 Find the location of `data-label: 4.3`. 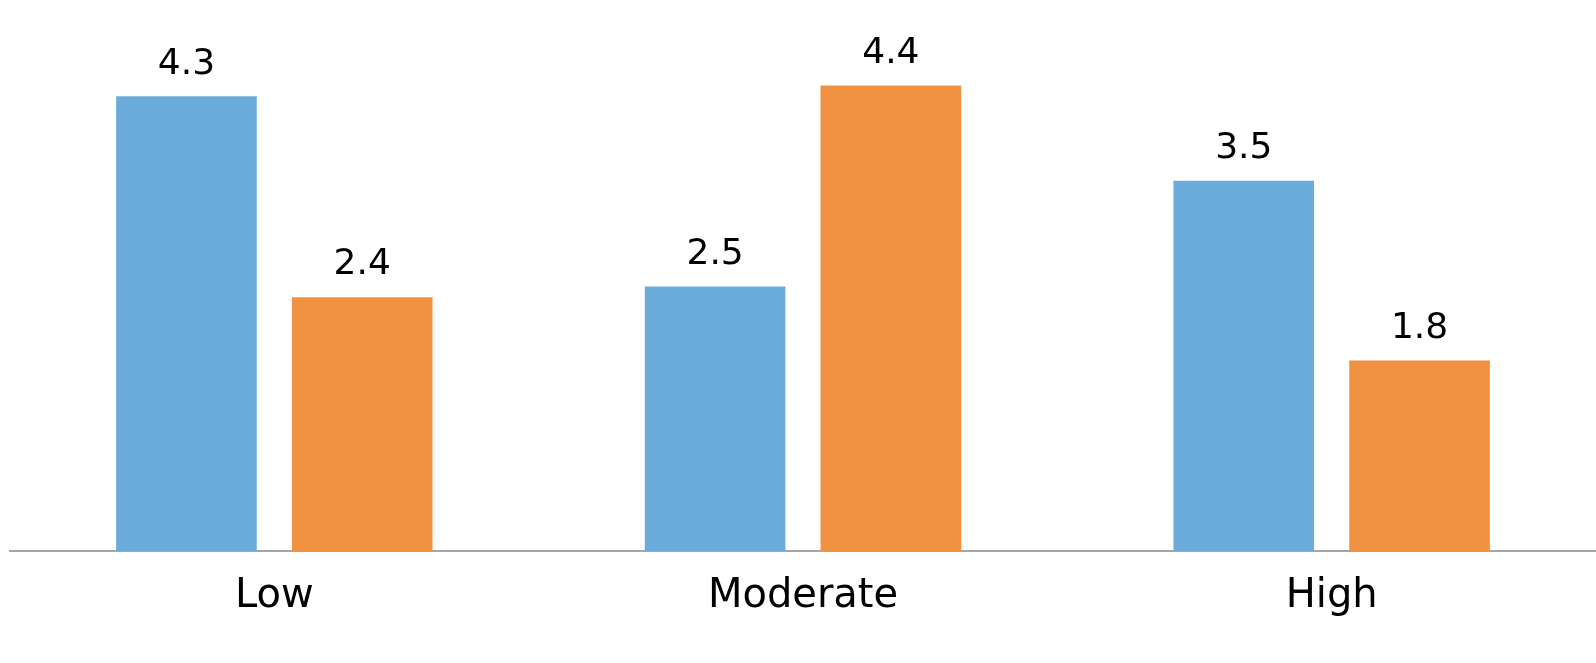

data-label: 4.3 is located at coordinates (186, 61).